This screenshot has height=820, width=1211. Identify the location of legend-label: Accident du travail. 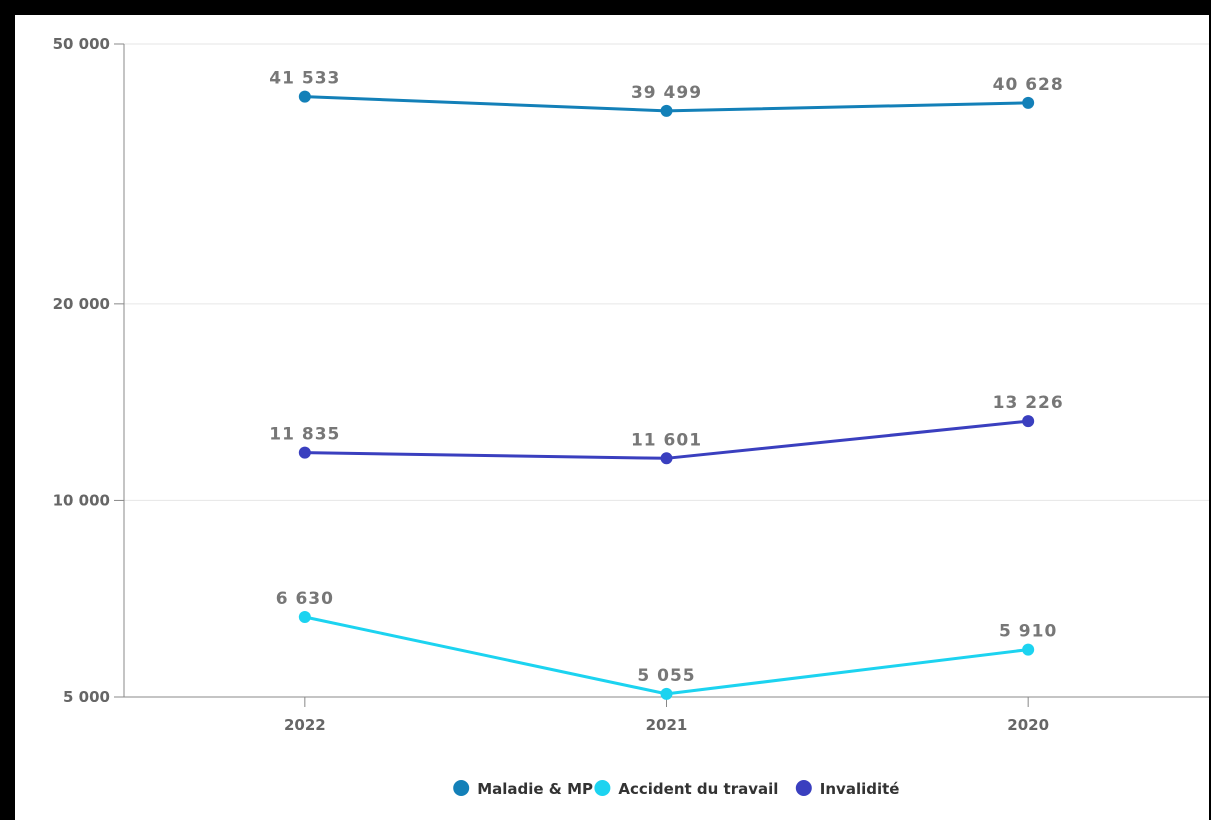
(698, 789).